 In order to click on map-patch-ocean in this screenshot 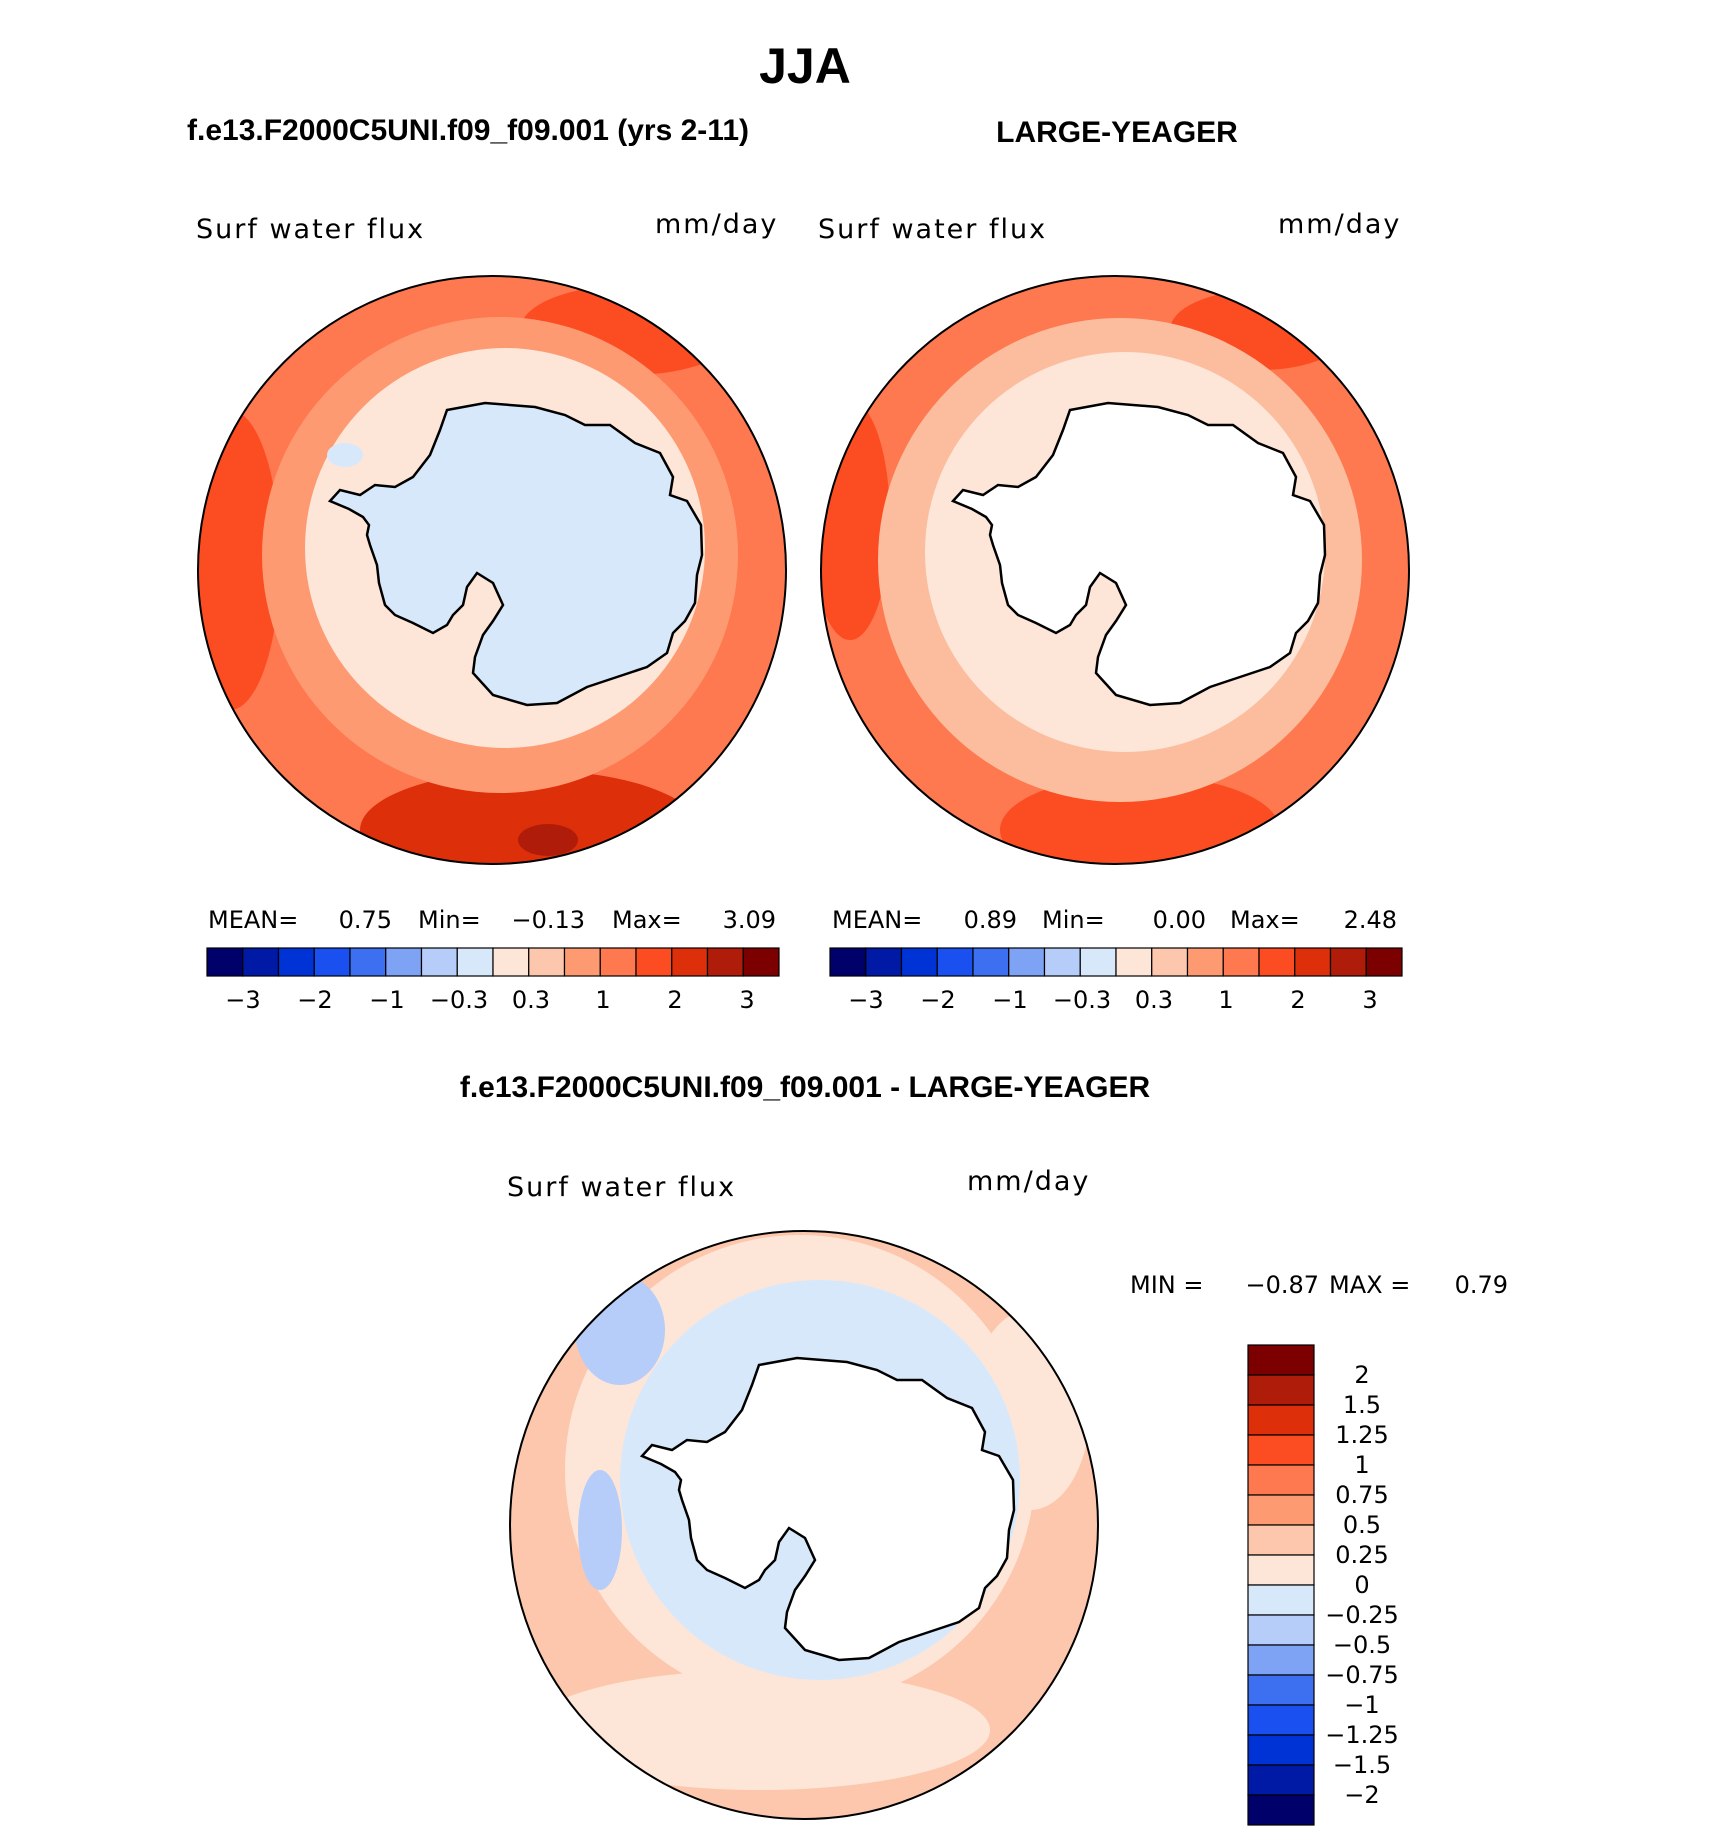, I will do `click(345, 455)`.